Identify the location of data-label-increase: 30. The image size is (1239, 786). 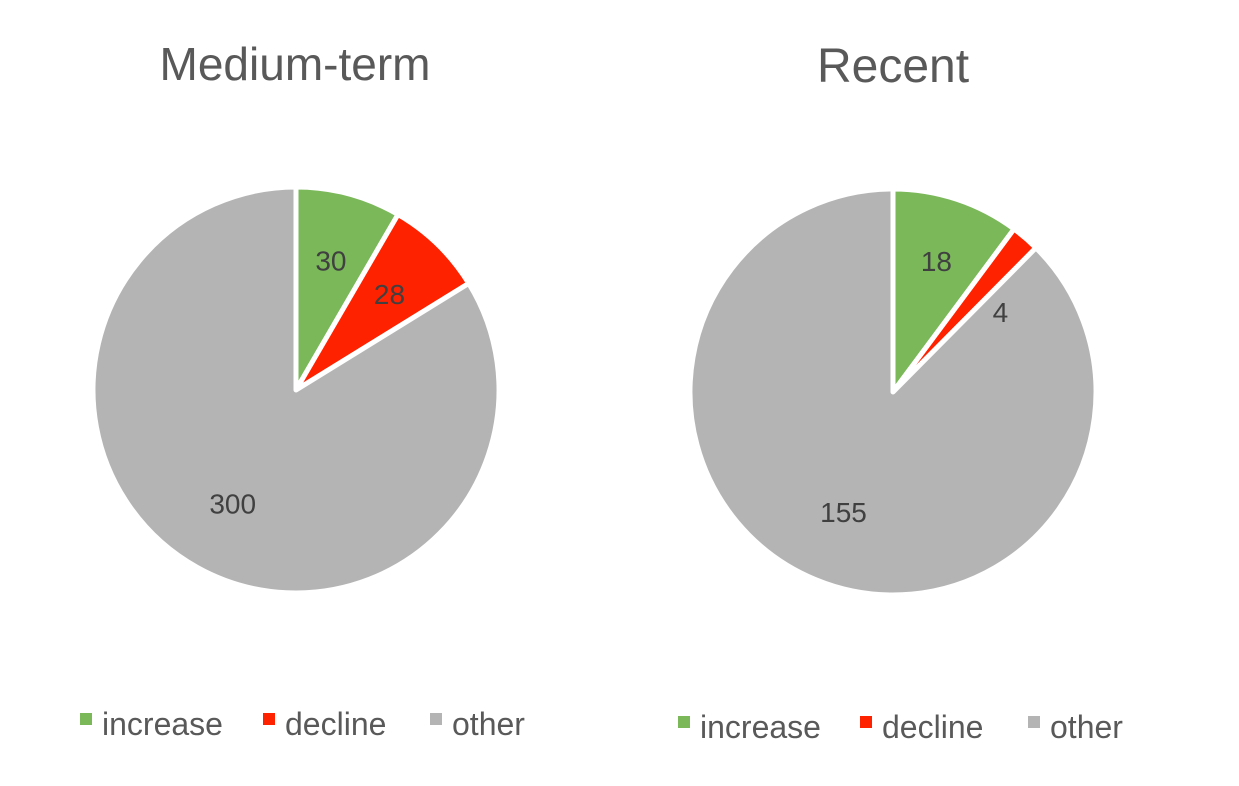
(330, 261).